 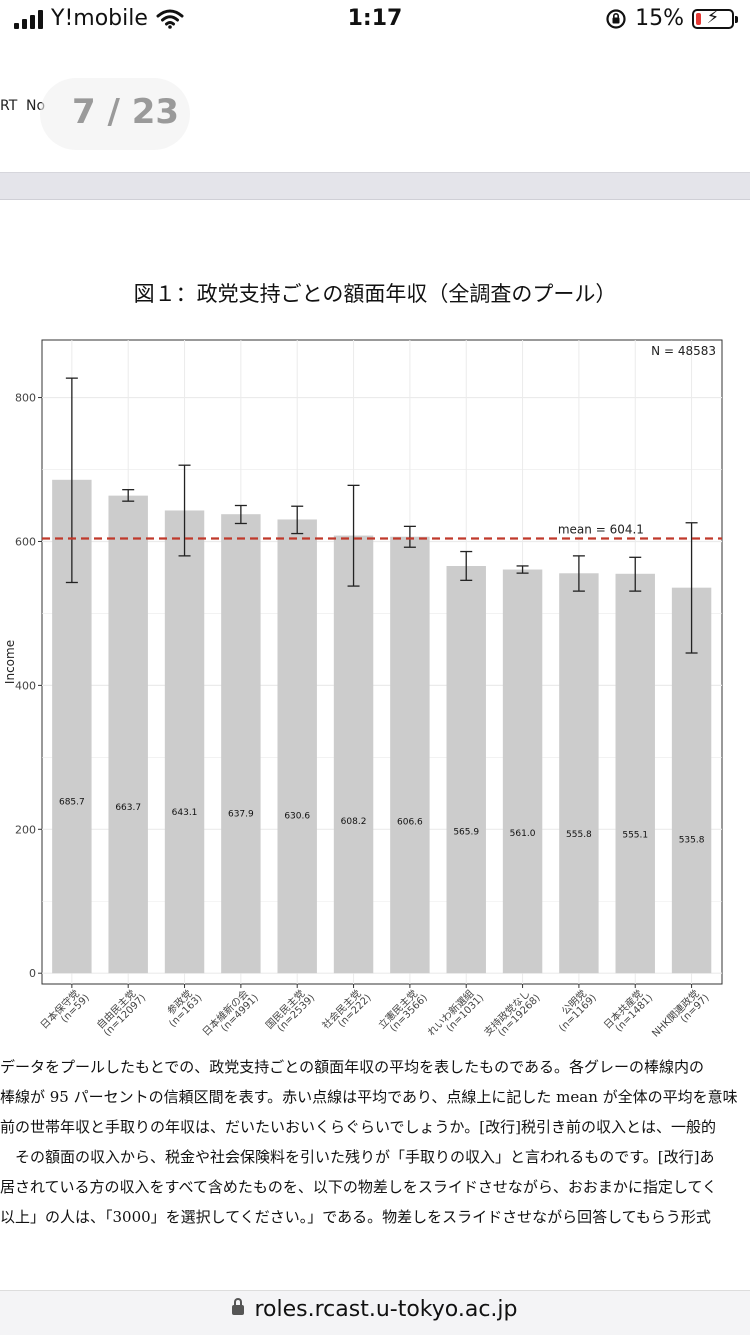 I want to click on bar-value-label: 565.9, so click(x=466, y=833).